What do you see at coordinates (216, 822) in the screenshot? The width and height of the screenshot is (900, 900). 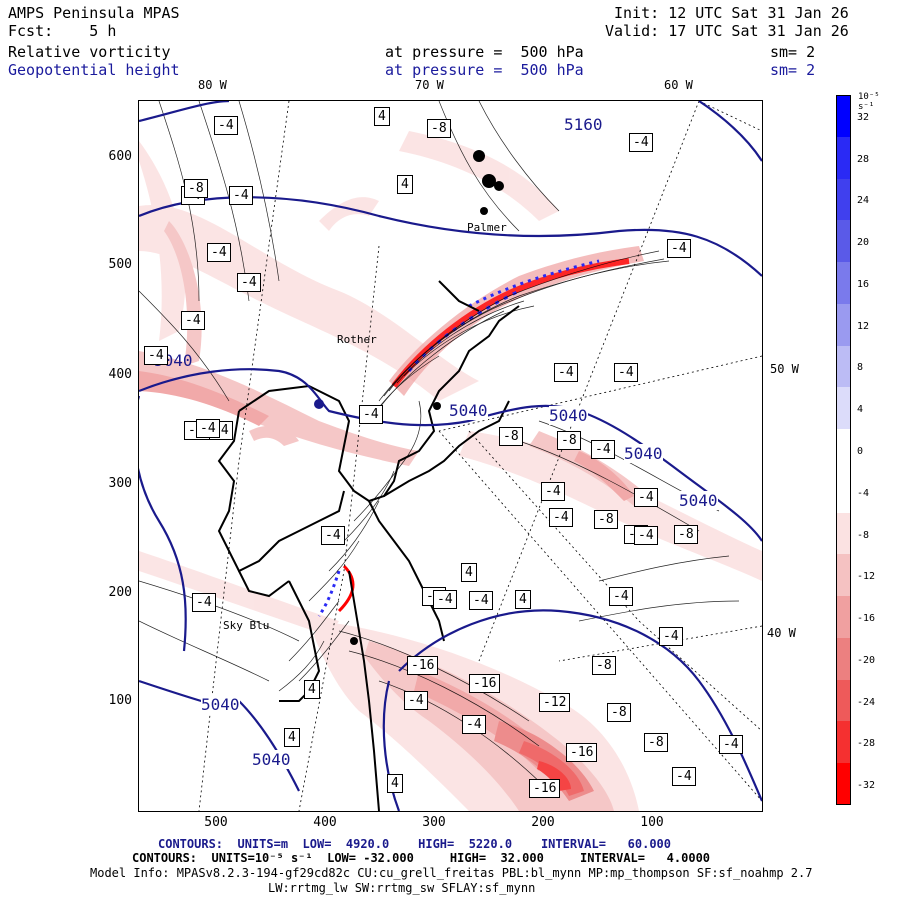 I see `x-tick: 500` at bounding box center [216, 822].